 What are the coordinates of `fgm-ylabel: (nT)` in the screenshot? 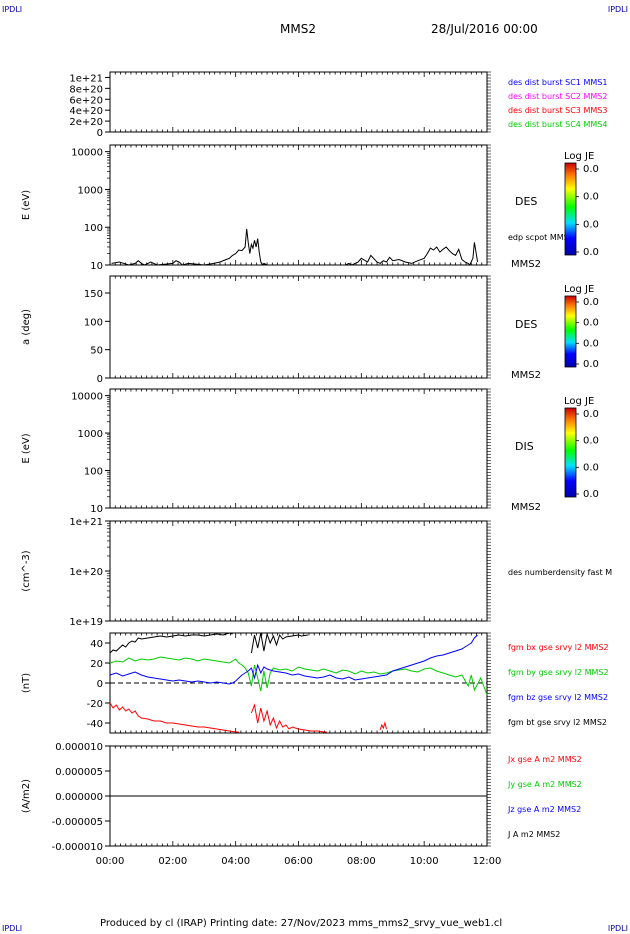 It's located at (26, 683).